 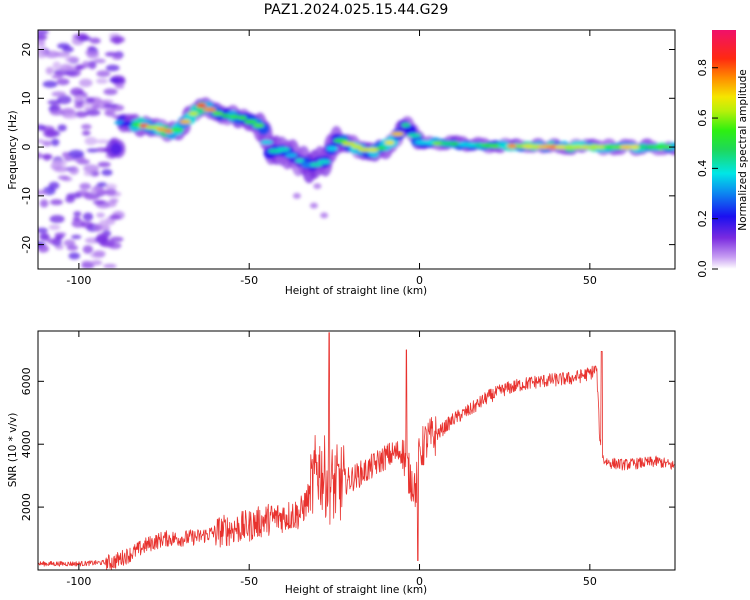 What do you see at coordinates (26, 444) in the screenshot?
I see `snr-ytick-label: 4000` at bounding box center [26, 444].